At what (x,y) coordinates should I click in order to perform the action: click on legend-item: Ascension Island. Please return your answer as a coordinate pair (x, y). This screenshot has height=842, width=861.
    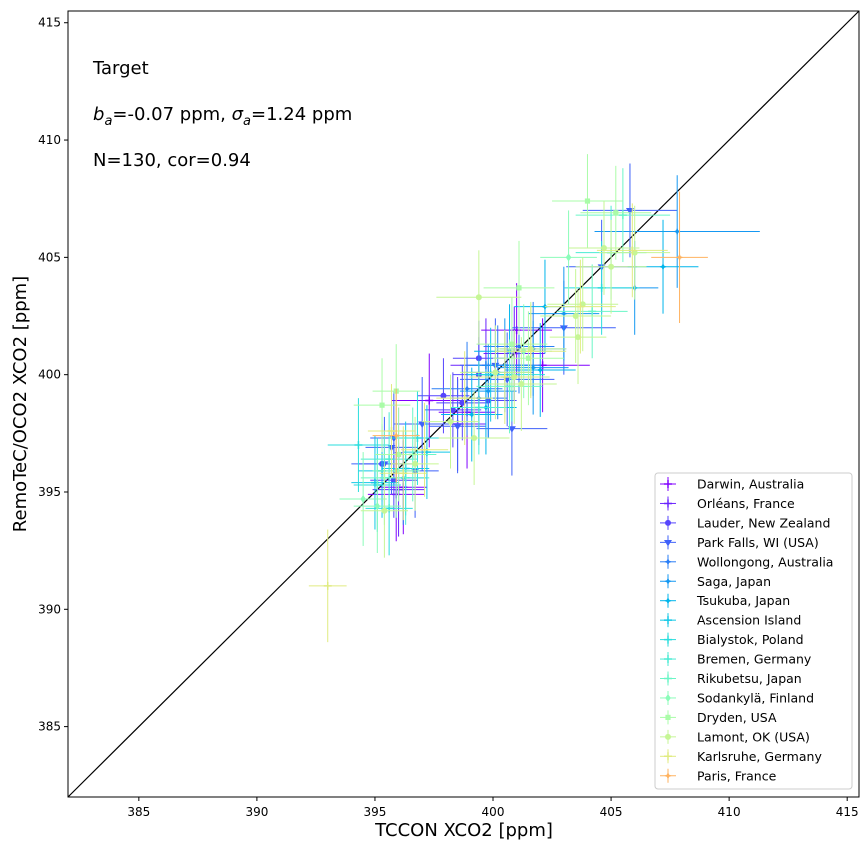
    Looking at the image, I should click on (730, 620).